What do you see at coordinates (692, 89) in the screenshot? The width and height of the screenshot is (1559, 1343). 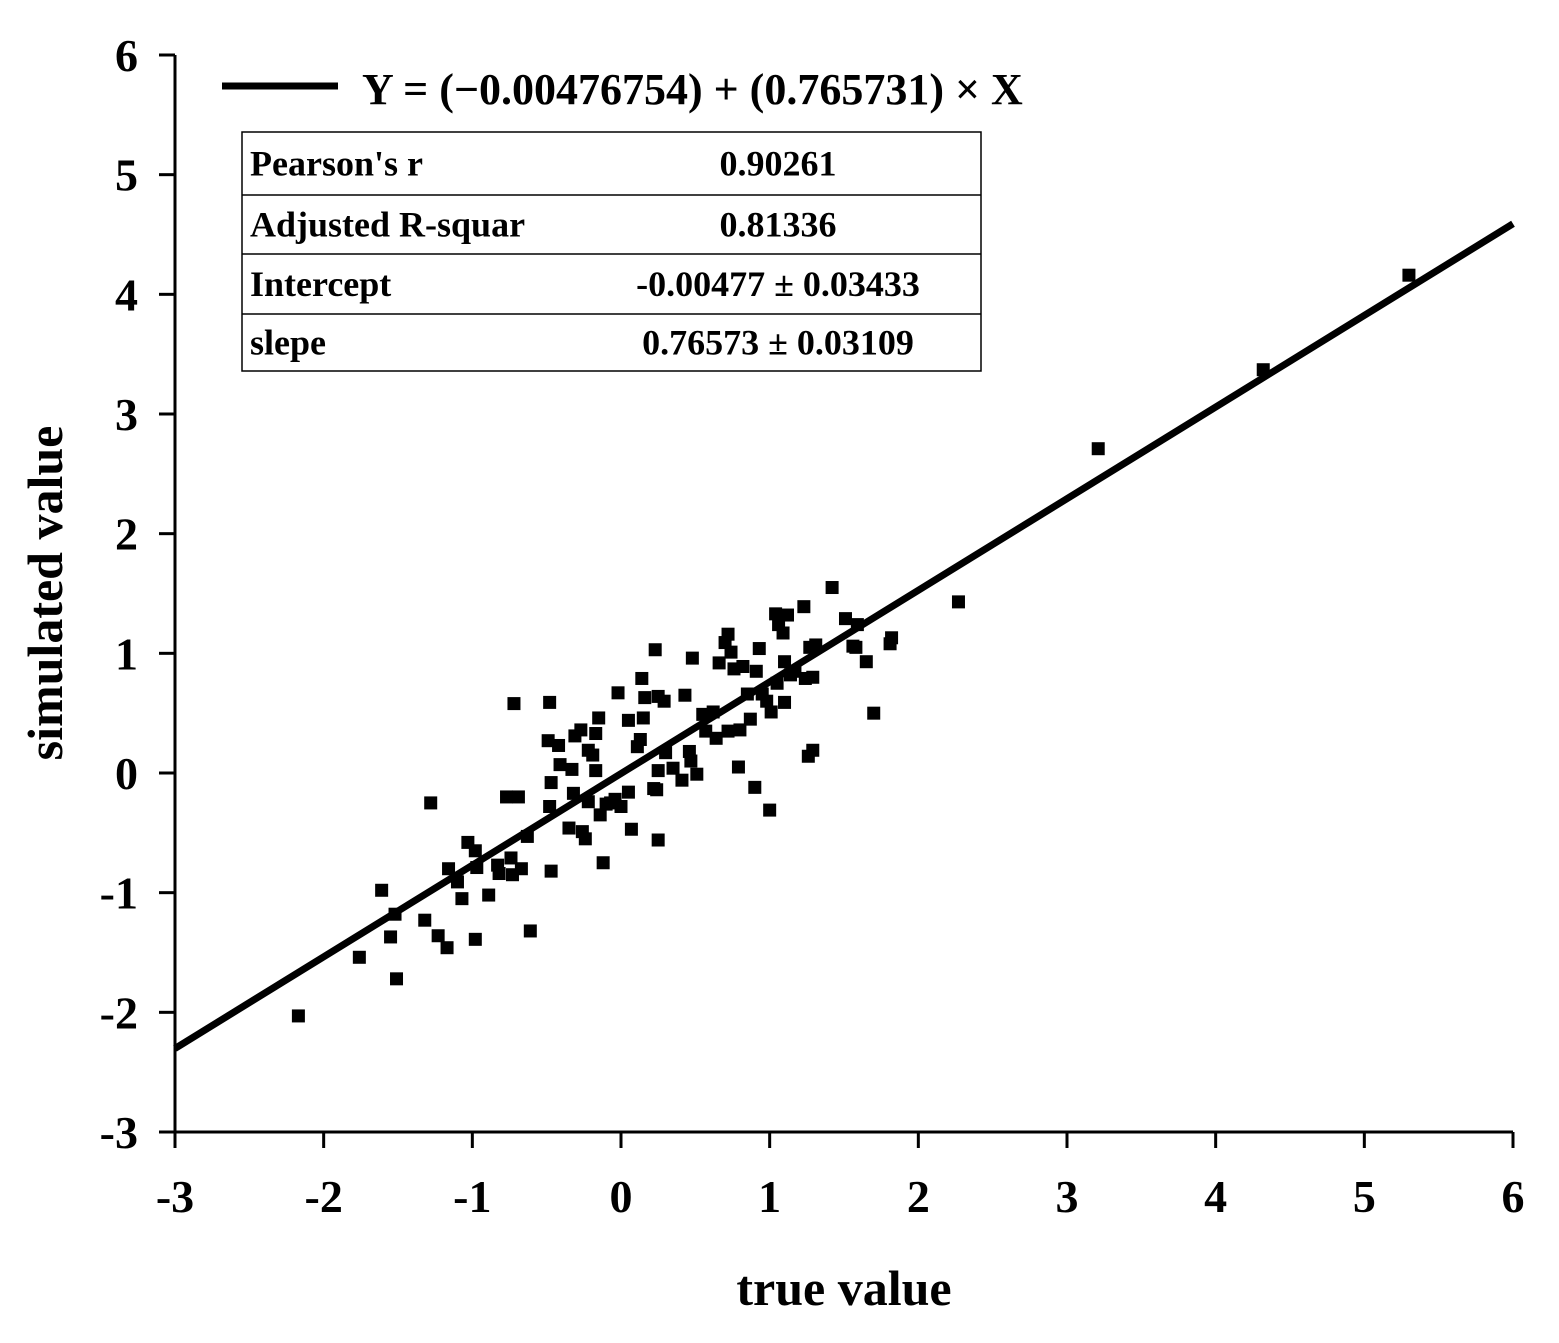 I see `legend-fit-label: Y = (−0.00476754) + (0.765731) × X` at bounding box center [692, 89].